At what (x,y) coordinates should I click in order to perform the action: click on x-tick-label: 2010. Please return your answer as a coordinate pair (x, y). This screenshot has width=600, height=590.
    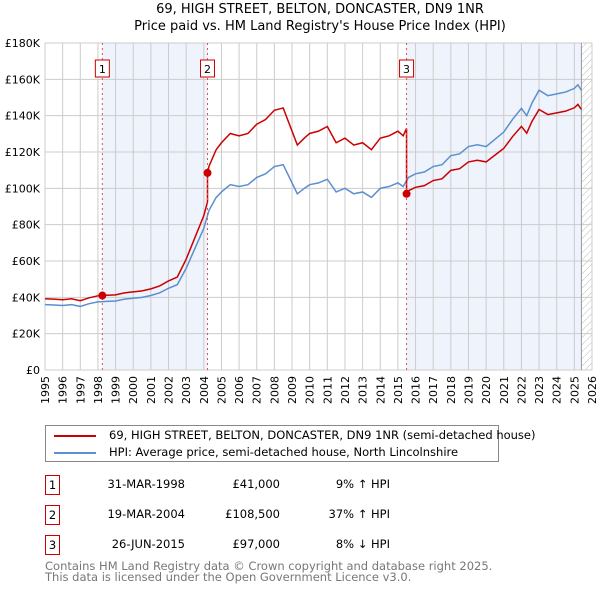
    Looking at the image, I should click on (310, 390).